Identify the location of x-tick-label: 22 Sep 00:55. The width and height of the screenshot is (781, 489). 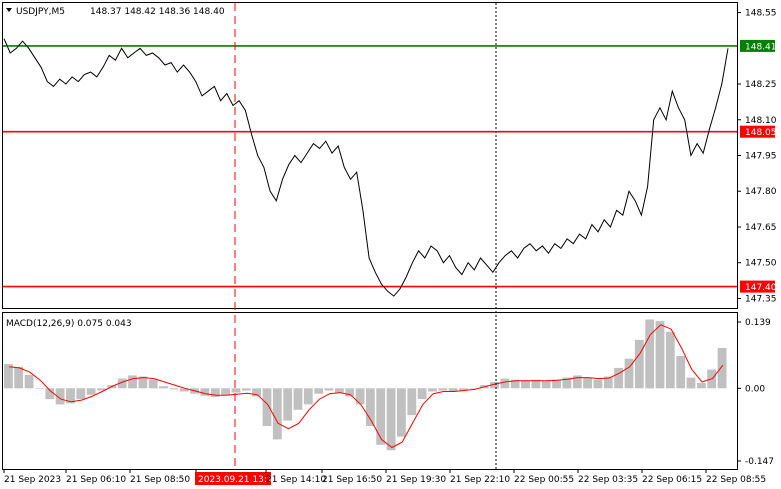
(544, 480).